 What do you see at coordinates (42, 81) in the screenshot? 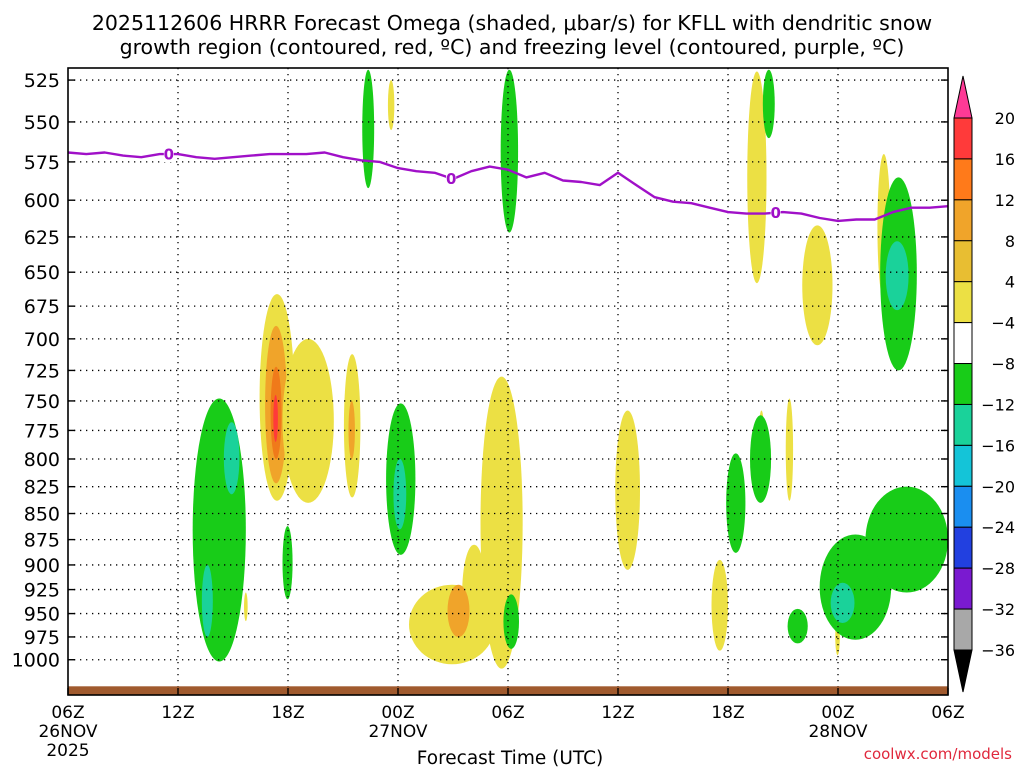
I see `y-tick-label: 525` at bounding box center [42, 81].